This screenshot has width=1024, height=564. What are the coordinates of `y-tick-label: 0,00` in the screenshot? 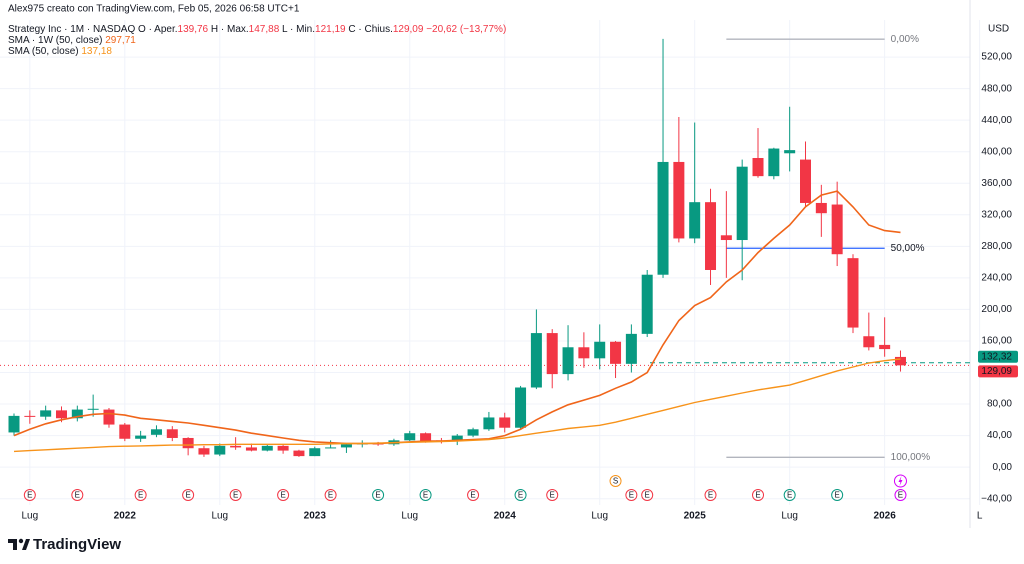 It's located at (1003, 467).